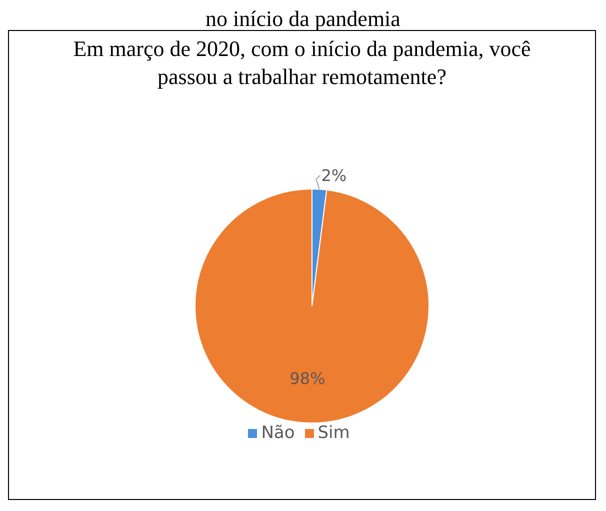  What do you see at coordinates (308, 378) in the screenshot?
I see `data-label: 98%` at bounding box center [308, 378].